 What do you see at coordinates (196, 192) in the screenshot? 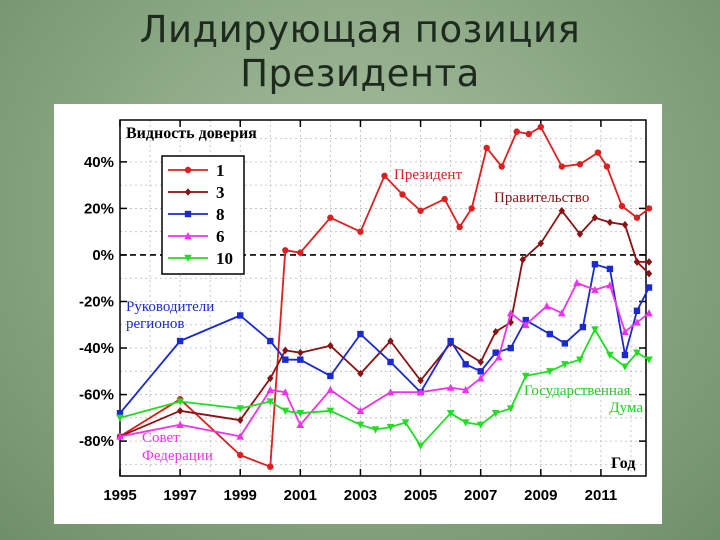
I see `legend-entry: 3` at bounding box center [196, 192].